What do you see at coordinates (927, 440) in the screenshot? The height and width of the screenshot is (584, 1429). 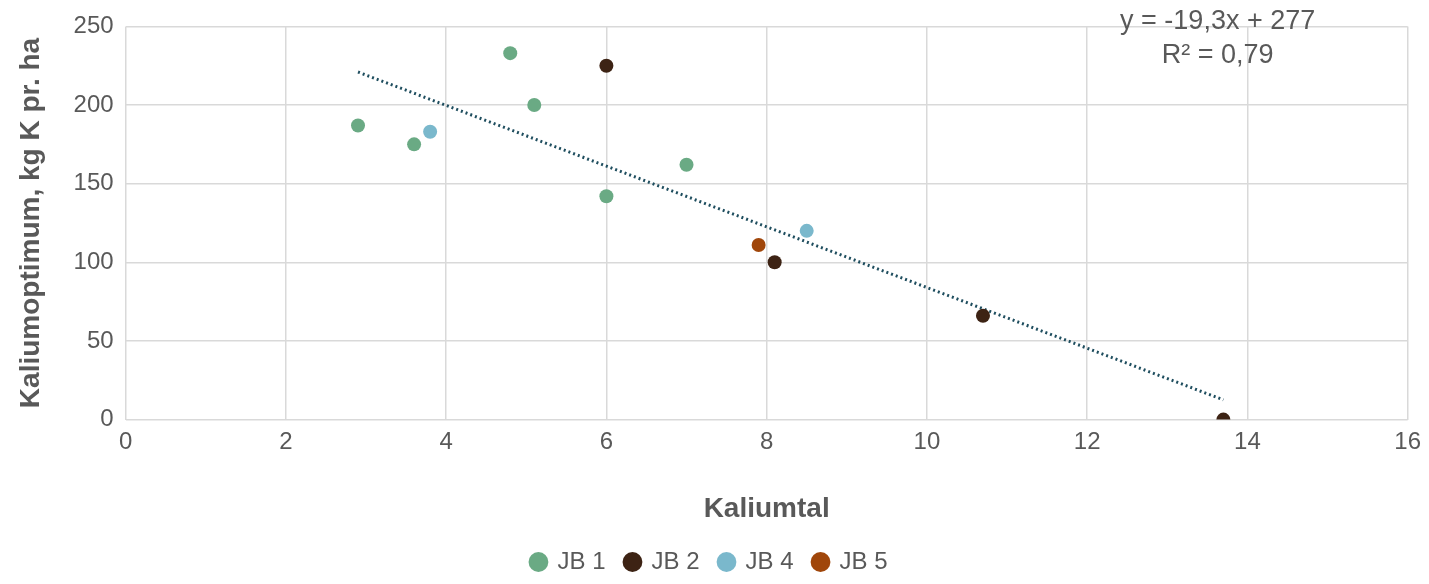 I see `x-tick-label: 10` at bounding box center [927, 440].